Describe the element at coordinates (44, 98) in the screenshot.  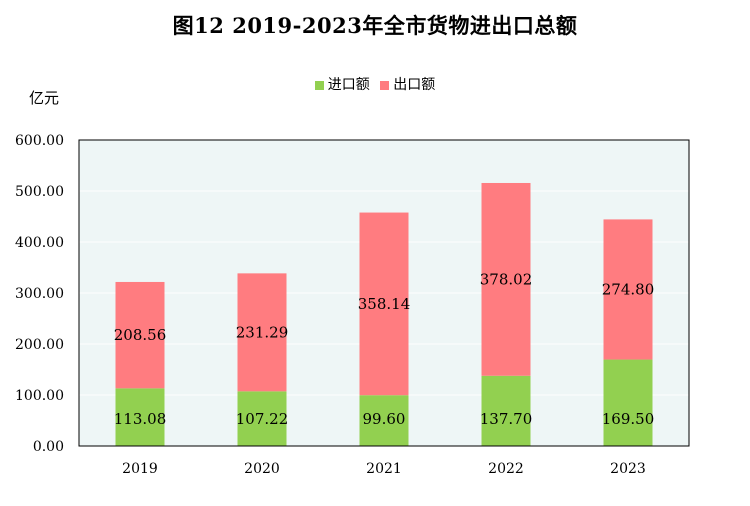
I see `y-axis-unit: 亿元` at that location.